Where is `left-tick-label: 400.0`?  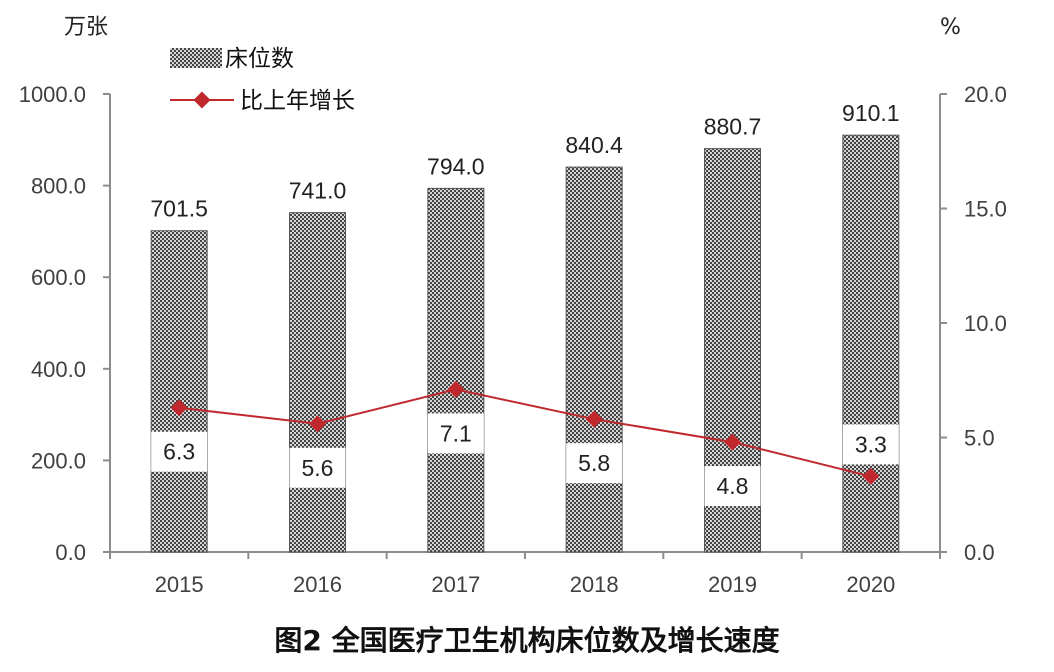 left-tick-label: 400.0 is located at coordinates (58, 369).